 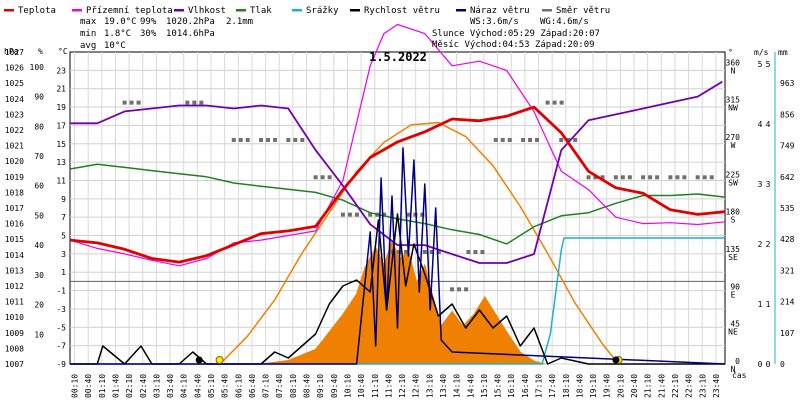 What do you see at coordinates (37, 67) in the screenshot?
I see `pct-tick-label: 100` at bounding box center [37, 67].